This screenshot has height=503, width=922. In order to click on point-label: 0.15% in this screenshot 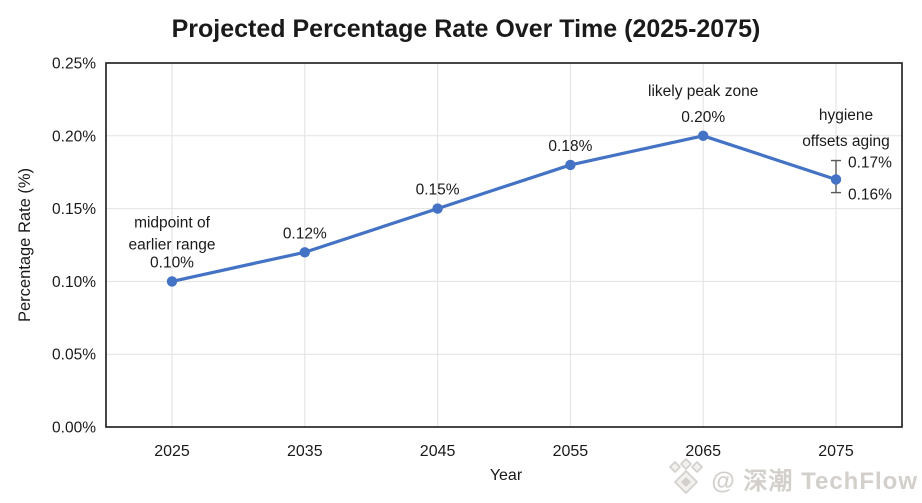, I will do `click(438, 190)`.